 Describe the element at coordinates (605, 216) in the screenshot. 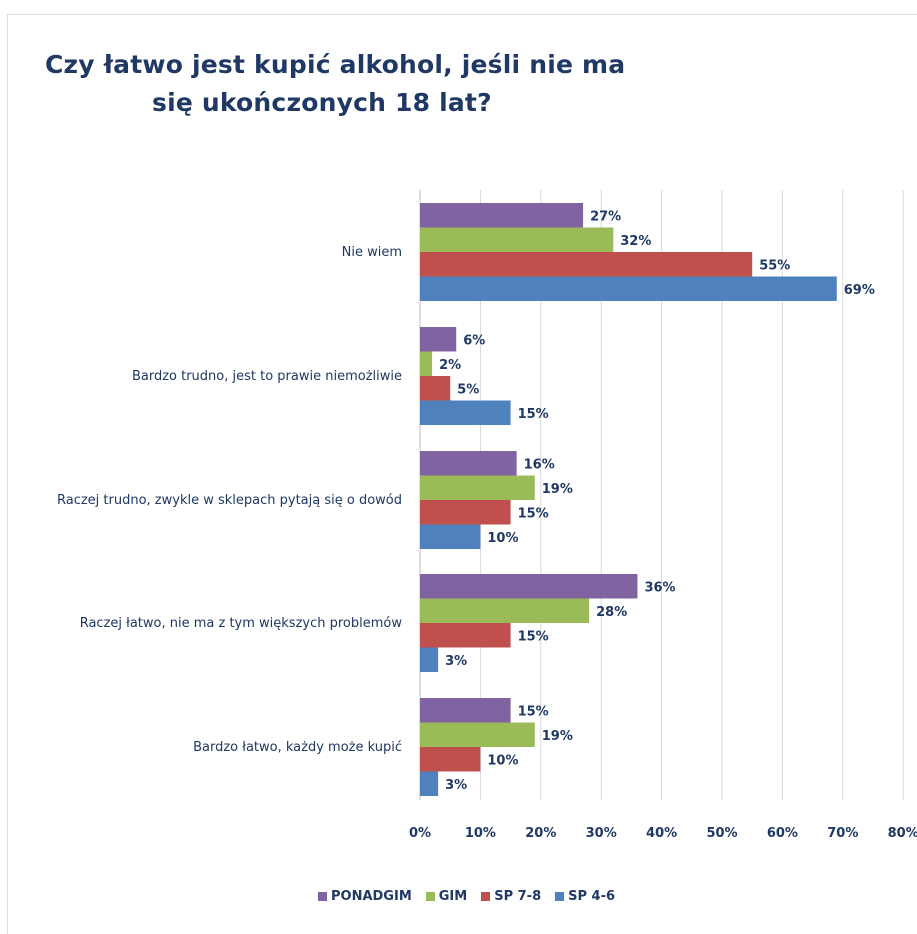

I see `data-label: 27%` at that location.